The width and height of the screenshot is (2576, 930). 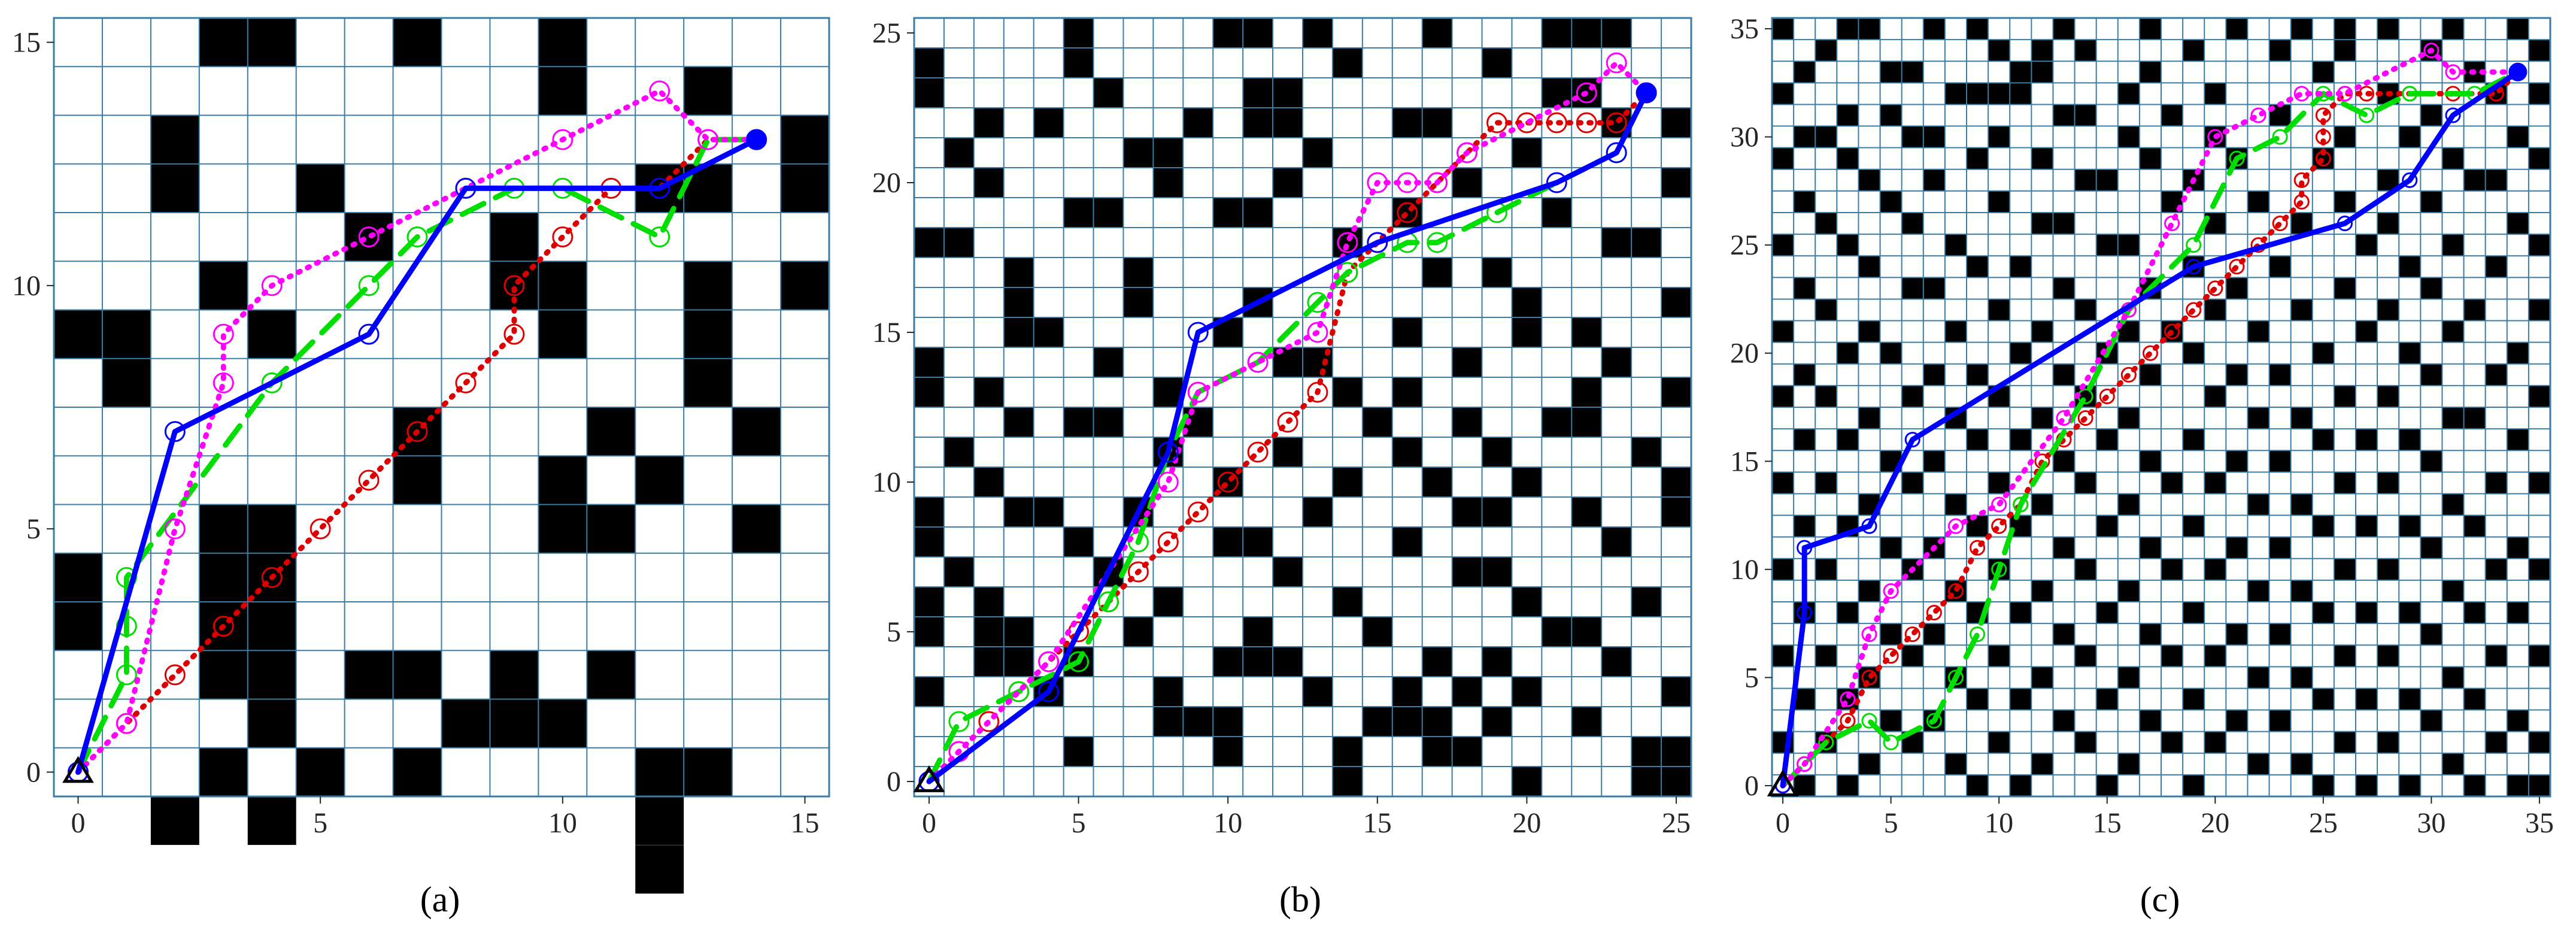 I want to click on x-tick-label: 25, so click(x=2323, y=823).